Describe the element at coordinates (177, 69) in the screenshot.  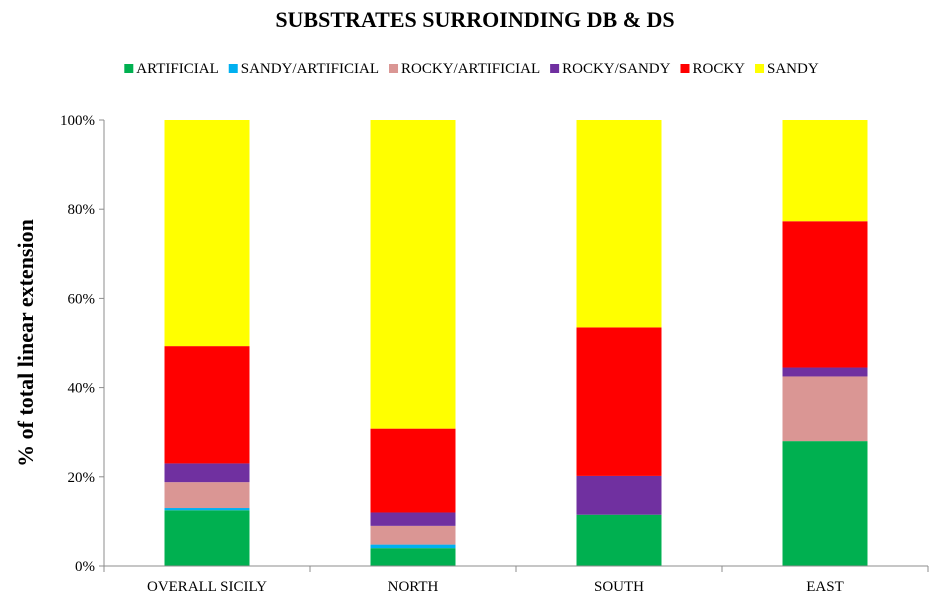
I see `legend-label: ARTIFICIAL` at that location.